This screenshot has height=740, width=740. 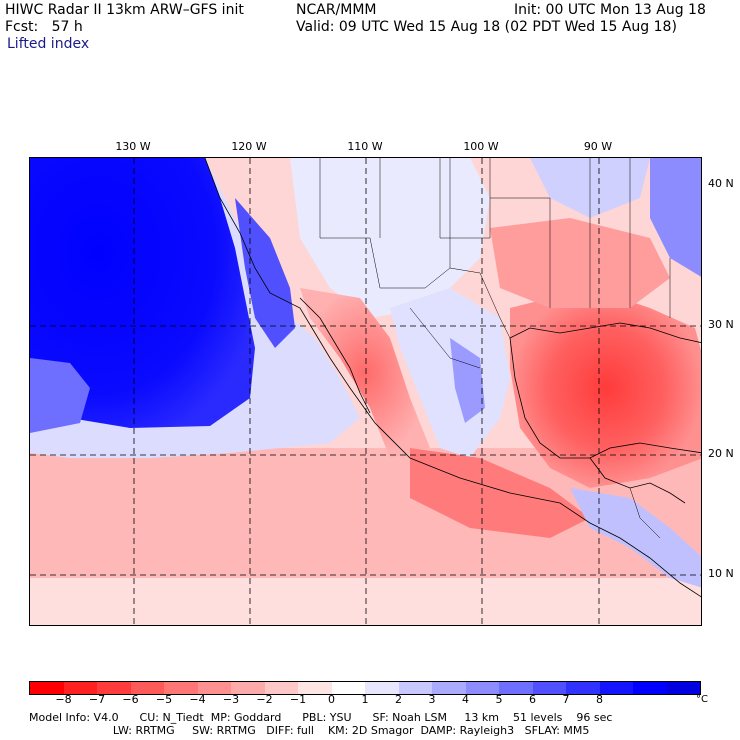 I want to click on lon-label-120w: 120 W, so click(x=249, y=146).